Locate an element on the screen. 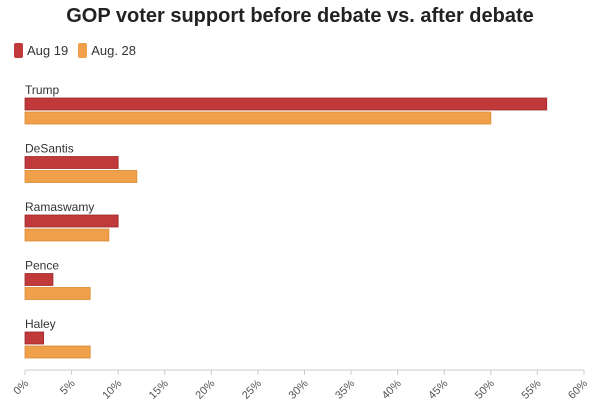 This screenshot has width=600, height=412. x-tick-label-10: 10% is located at coordinates (112, 389).